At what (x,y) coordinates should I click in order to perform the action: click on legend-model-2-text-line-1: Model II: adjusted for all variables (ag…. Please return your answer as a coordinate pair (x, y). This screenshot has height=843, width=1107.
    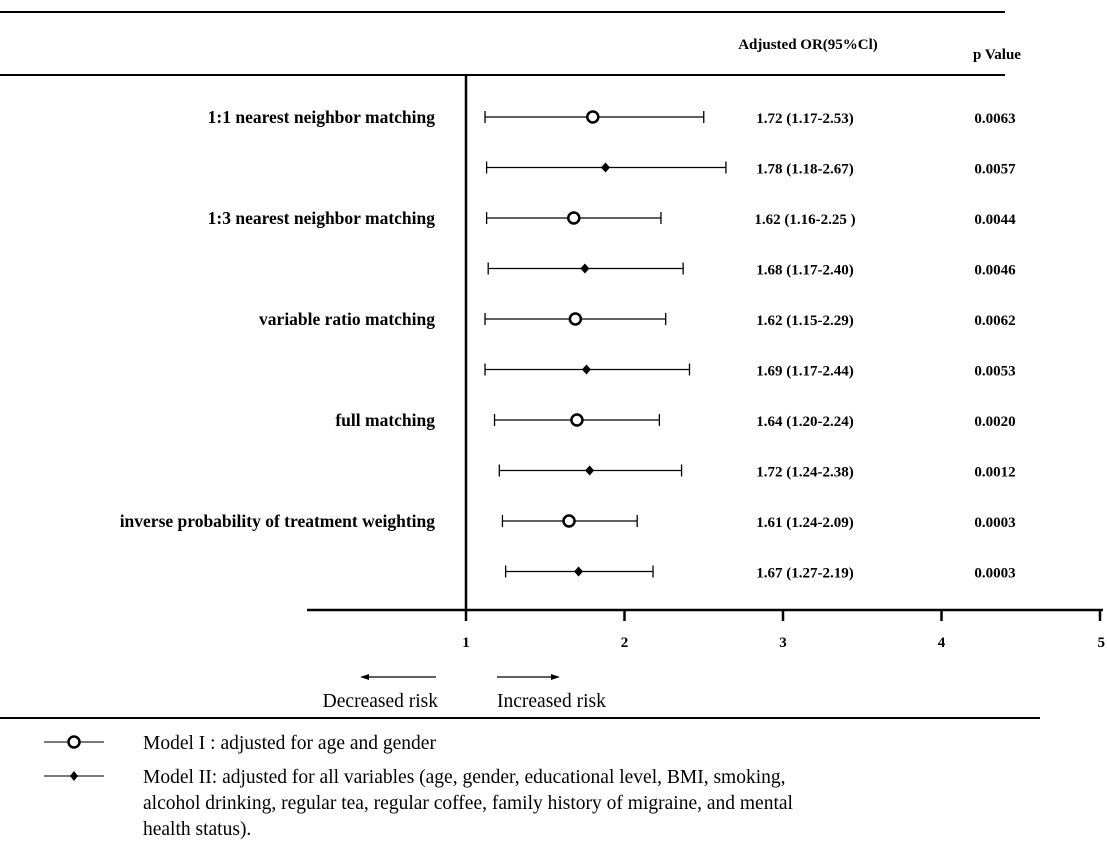
    Looking at the image, I should click on (464, 777).